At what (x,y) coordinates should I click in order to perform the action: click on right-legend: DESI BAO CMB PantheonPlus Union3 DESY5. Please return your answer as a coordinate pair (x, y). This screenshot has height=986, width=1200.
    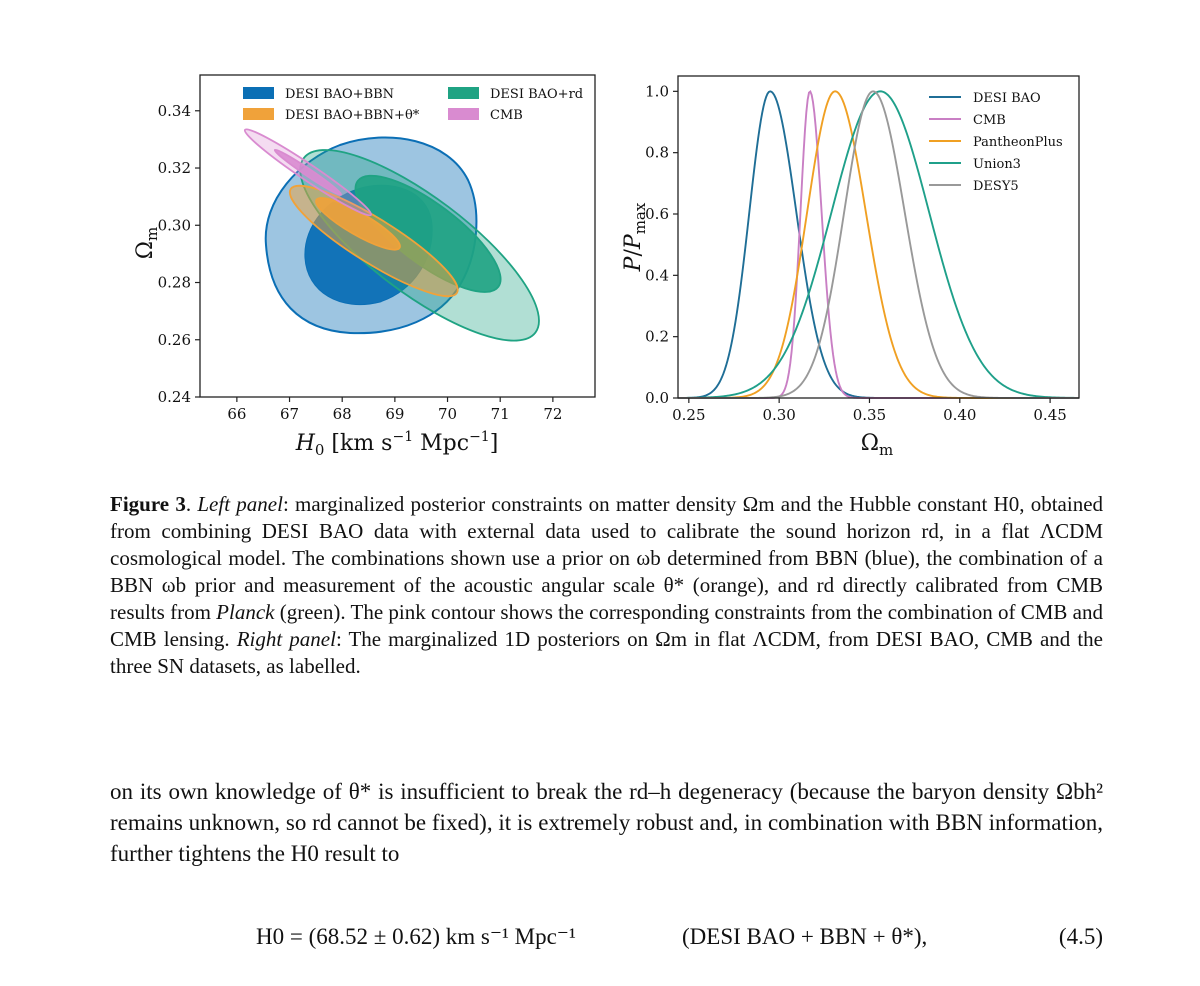
    Looking at the image, I should click on (996, 142).